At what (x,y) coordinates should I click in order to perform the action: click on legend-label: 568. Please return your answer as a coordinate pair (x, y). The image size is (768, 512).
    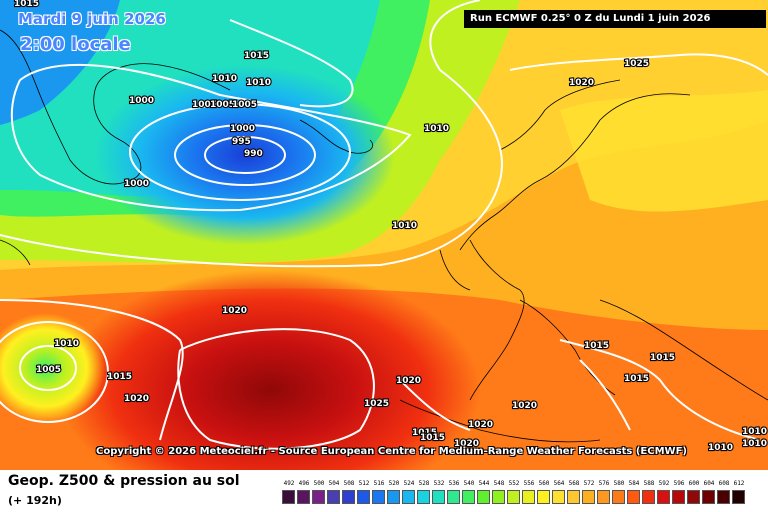
    Looking at the image, I should click on (574, 483).